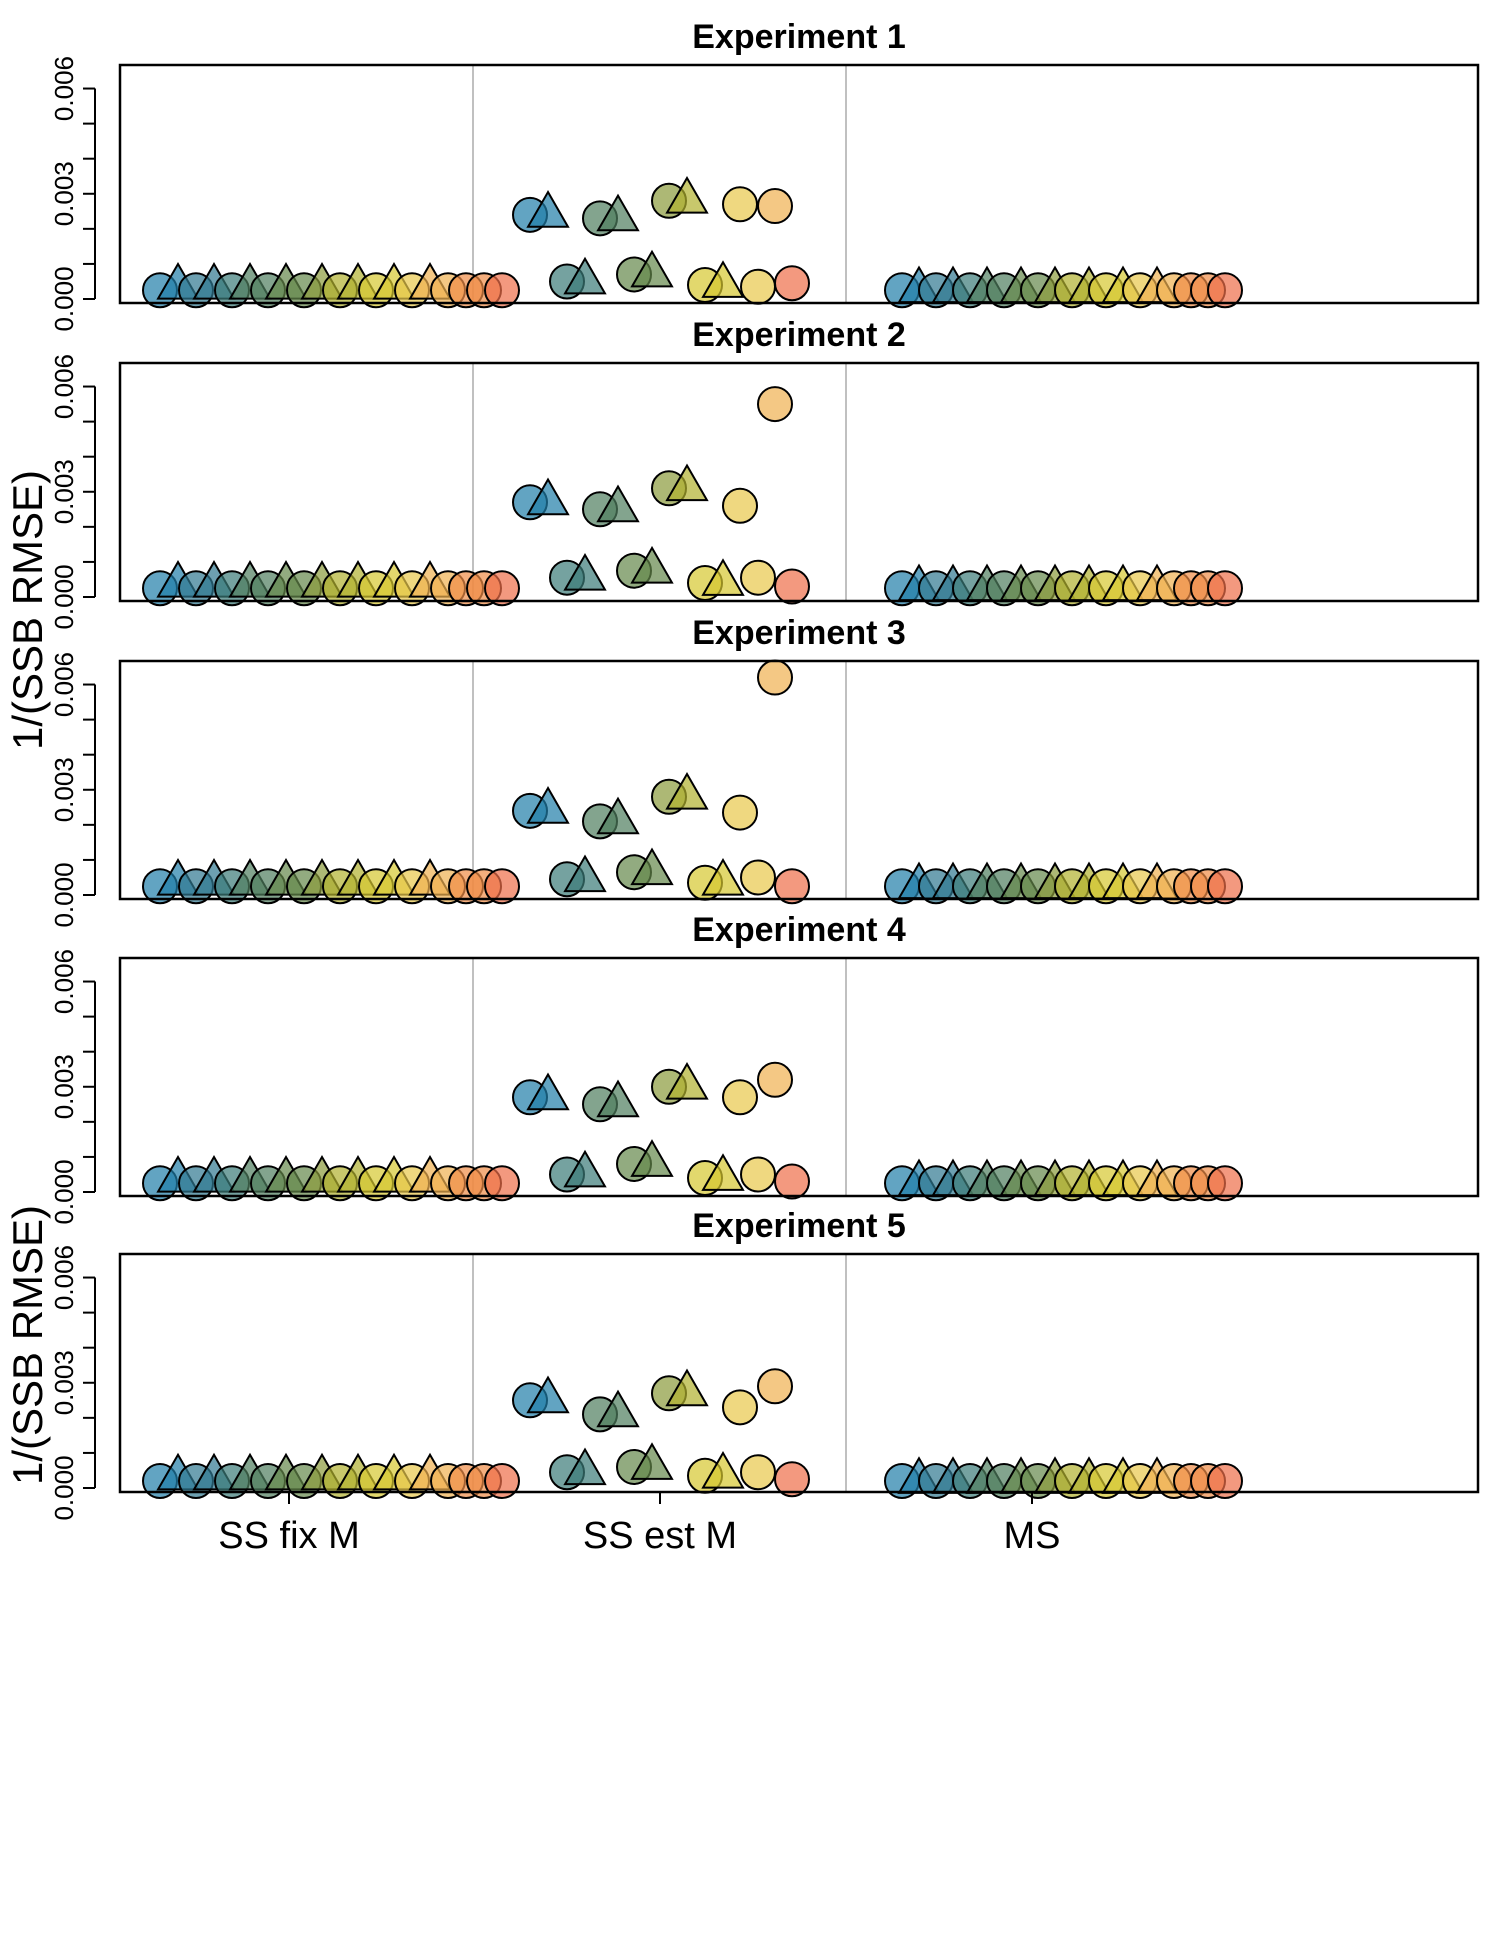 This screenshot has width=1500, height=1950. Describe the element at coordinates (660, 1536) in the screenshot. I see `x-tick-label: SS est M` at that location.